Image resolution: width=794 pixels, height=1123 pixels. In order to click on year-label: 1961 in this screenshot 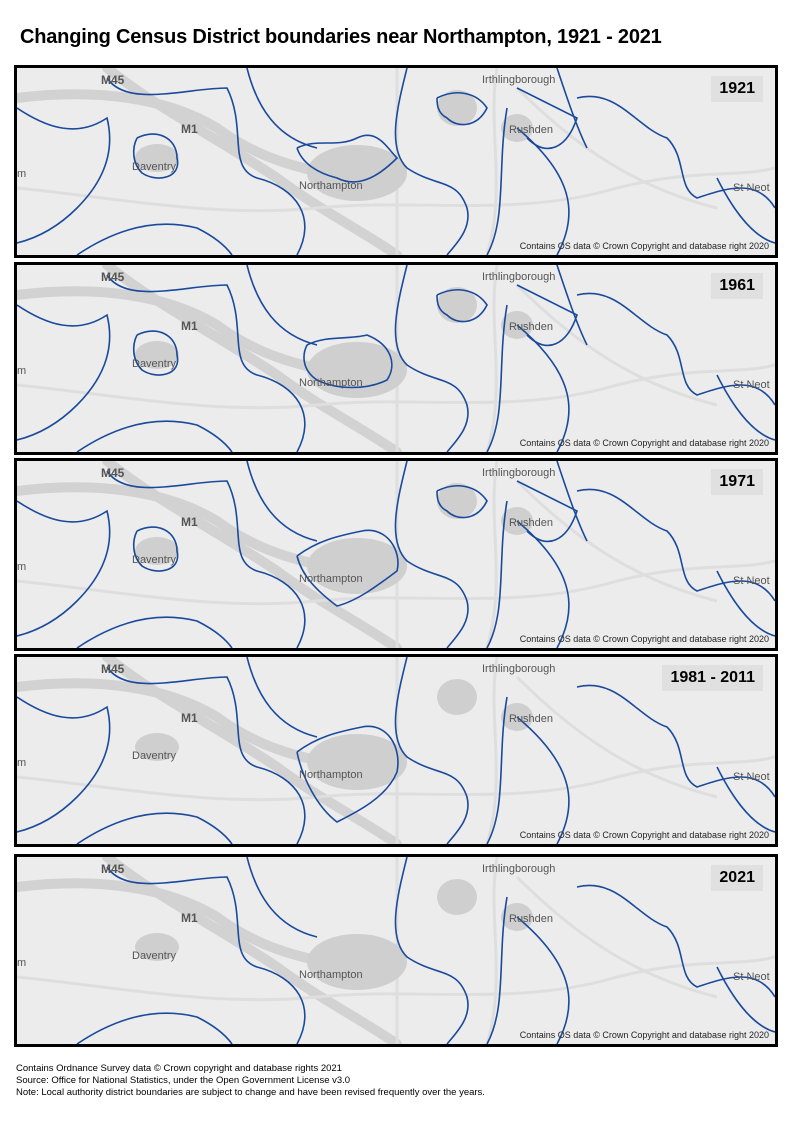, I will do `click(737, 286)`.